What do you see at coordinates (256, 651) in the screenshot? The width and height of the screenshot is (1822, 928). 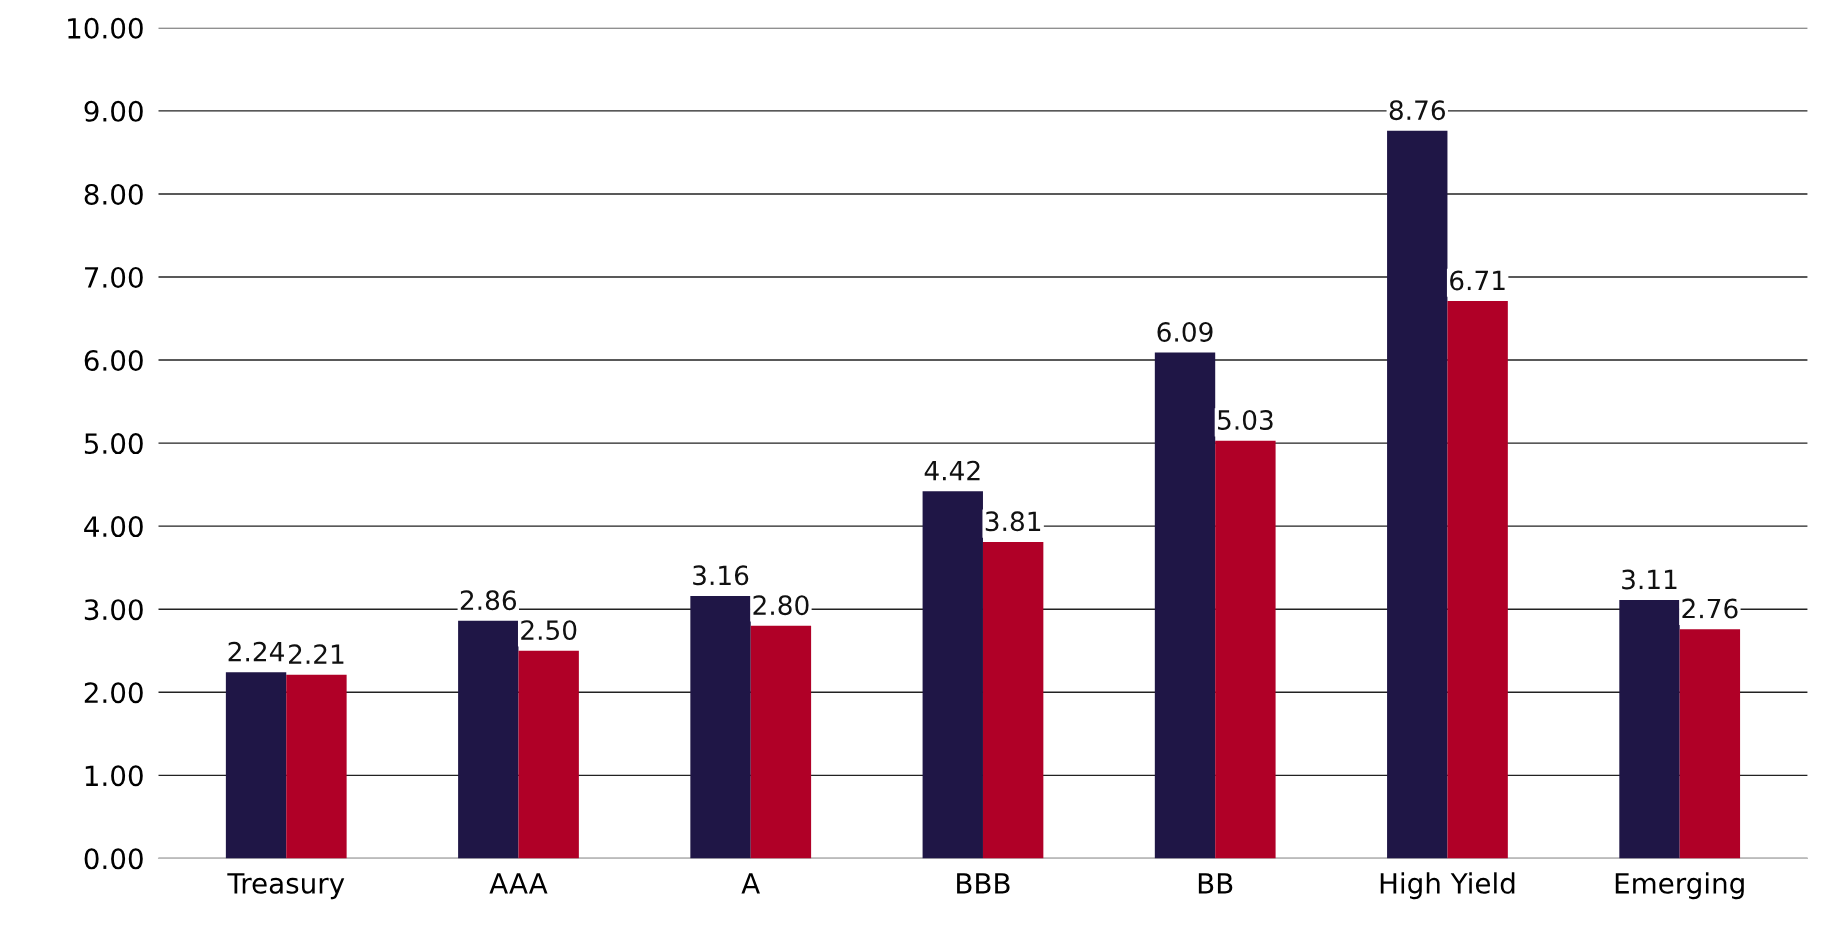 I see `data-label: 2.24` at bounding box center [256, 651].